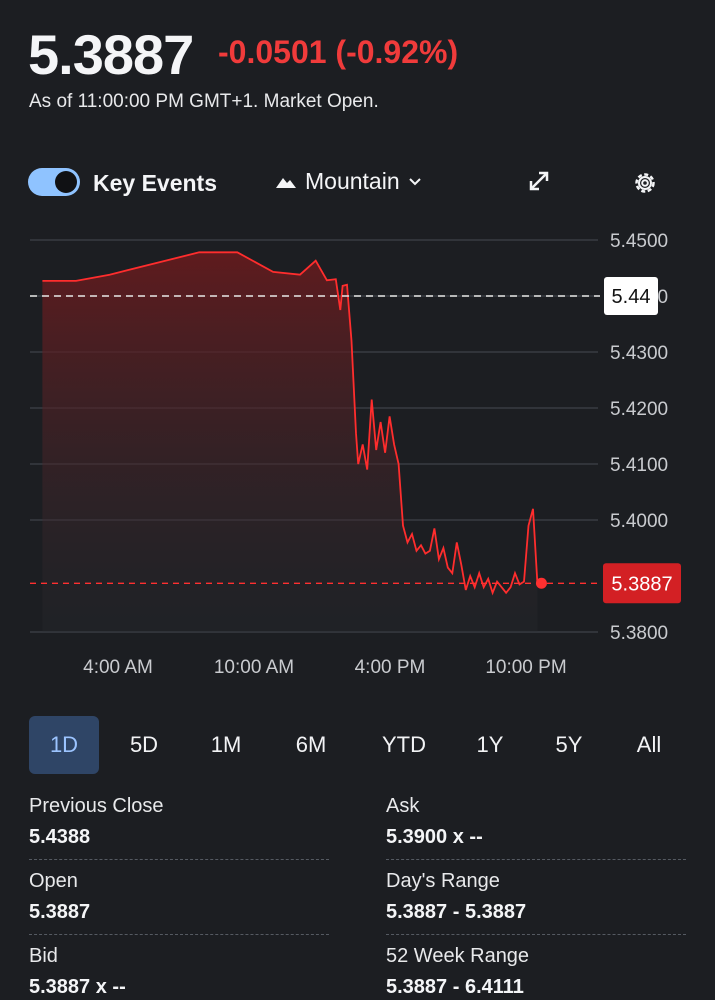  What do you see at coordinates (434, 837) in the screenshot?
I see `stat-value: 5.3900 x --` at bounding box center [434, 837].